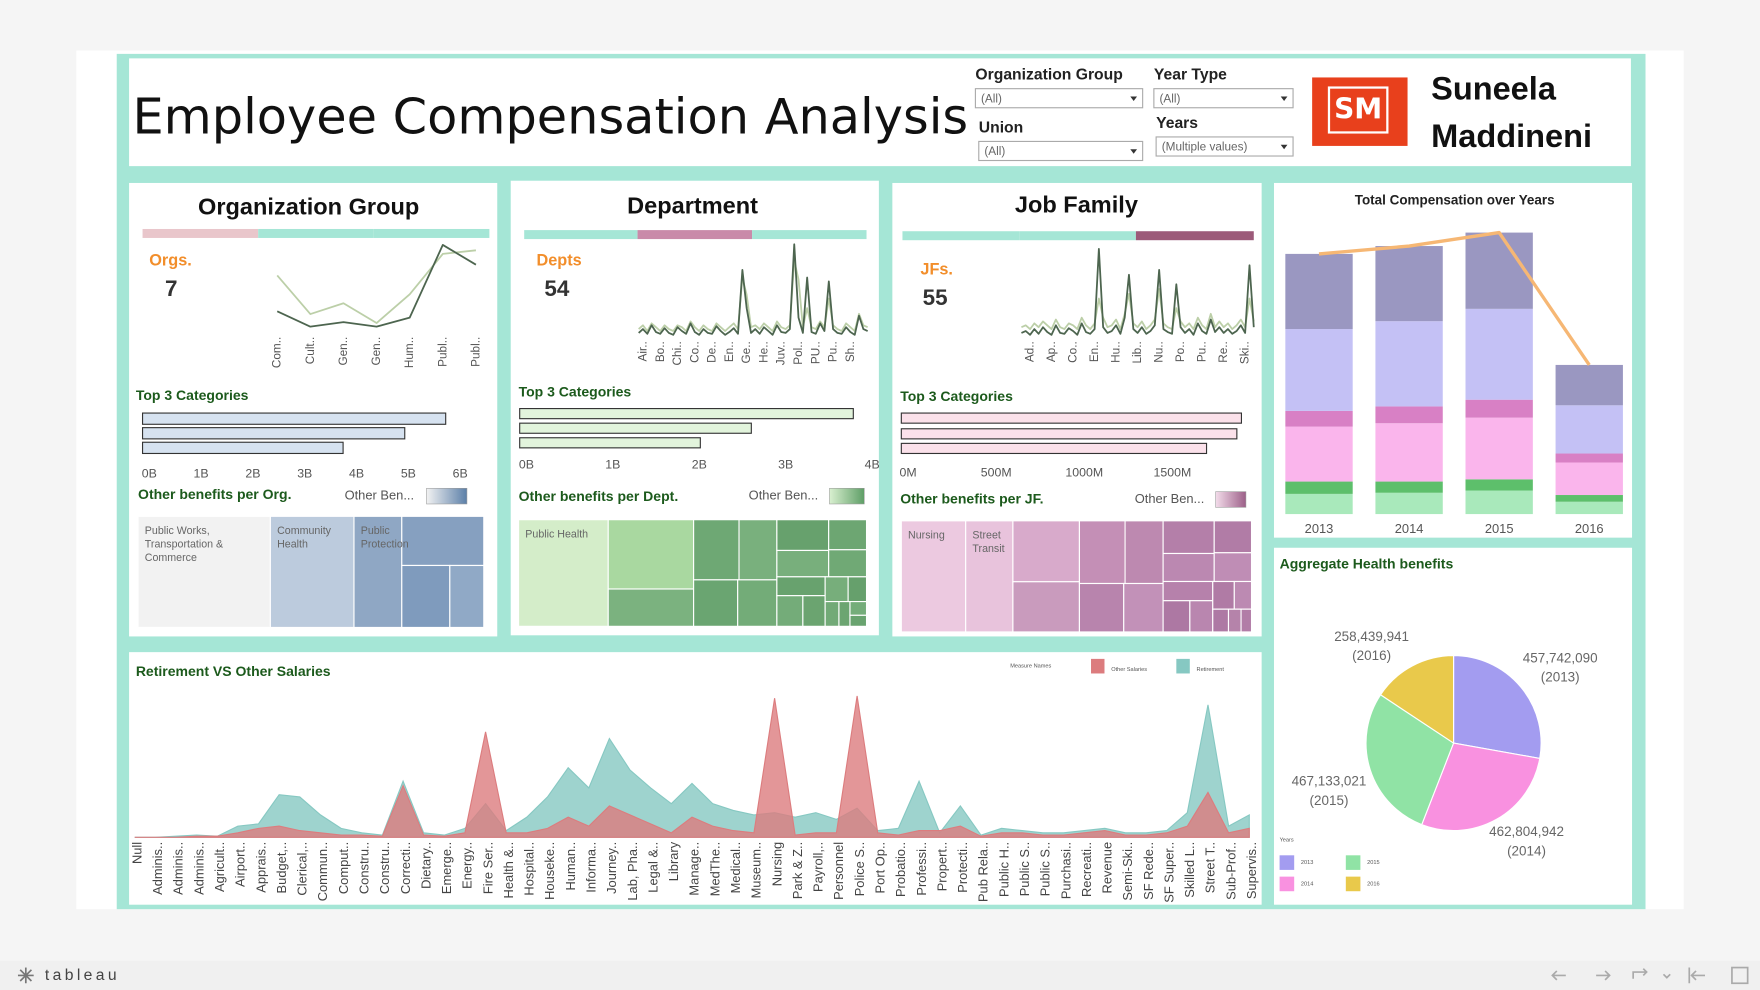 This screenshot has width=1760, height=990. Describe the element at coordinates (1589, 528) in the screenshot. I see `x-tick-label: 2016` at that location.